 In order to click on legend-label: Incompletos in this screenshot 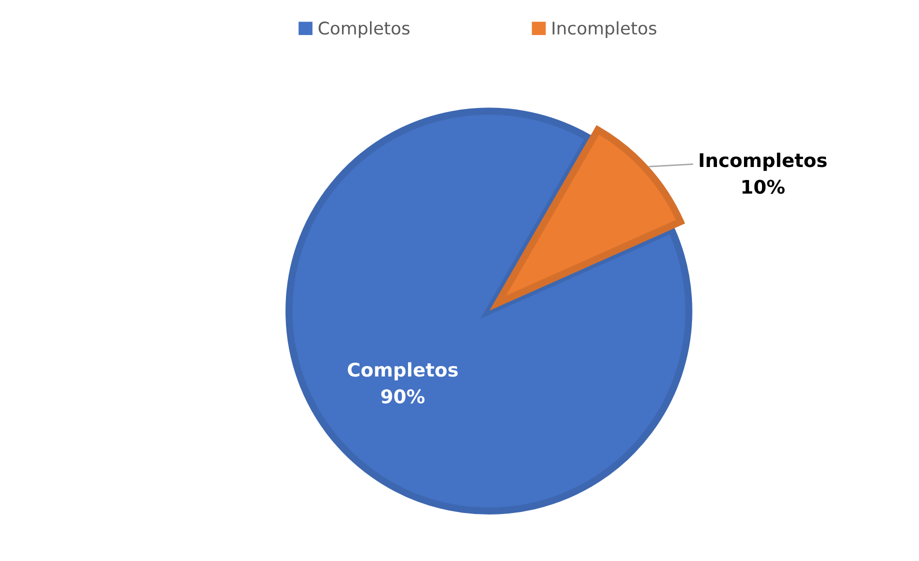, I will do `click(604, 29)`.